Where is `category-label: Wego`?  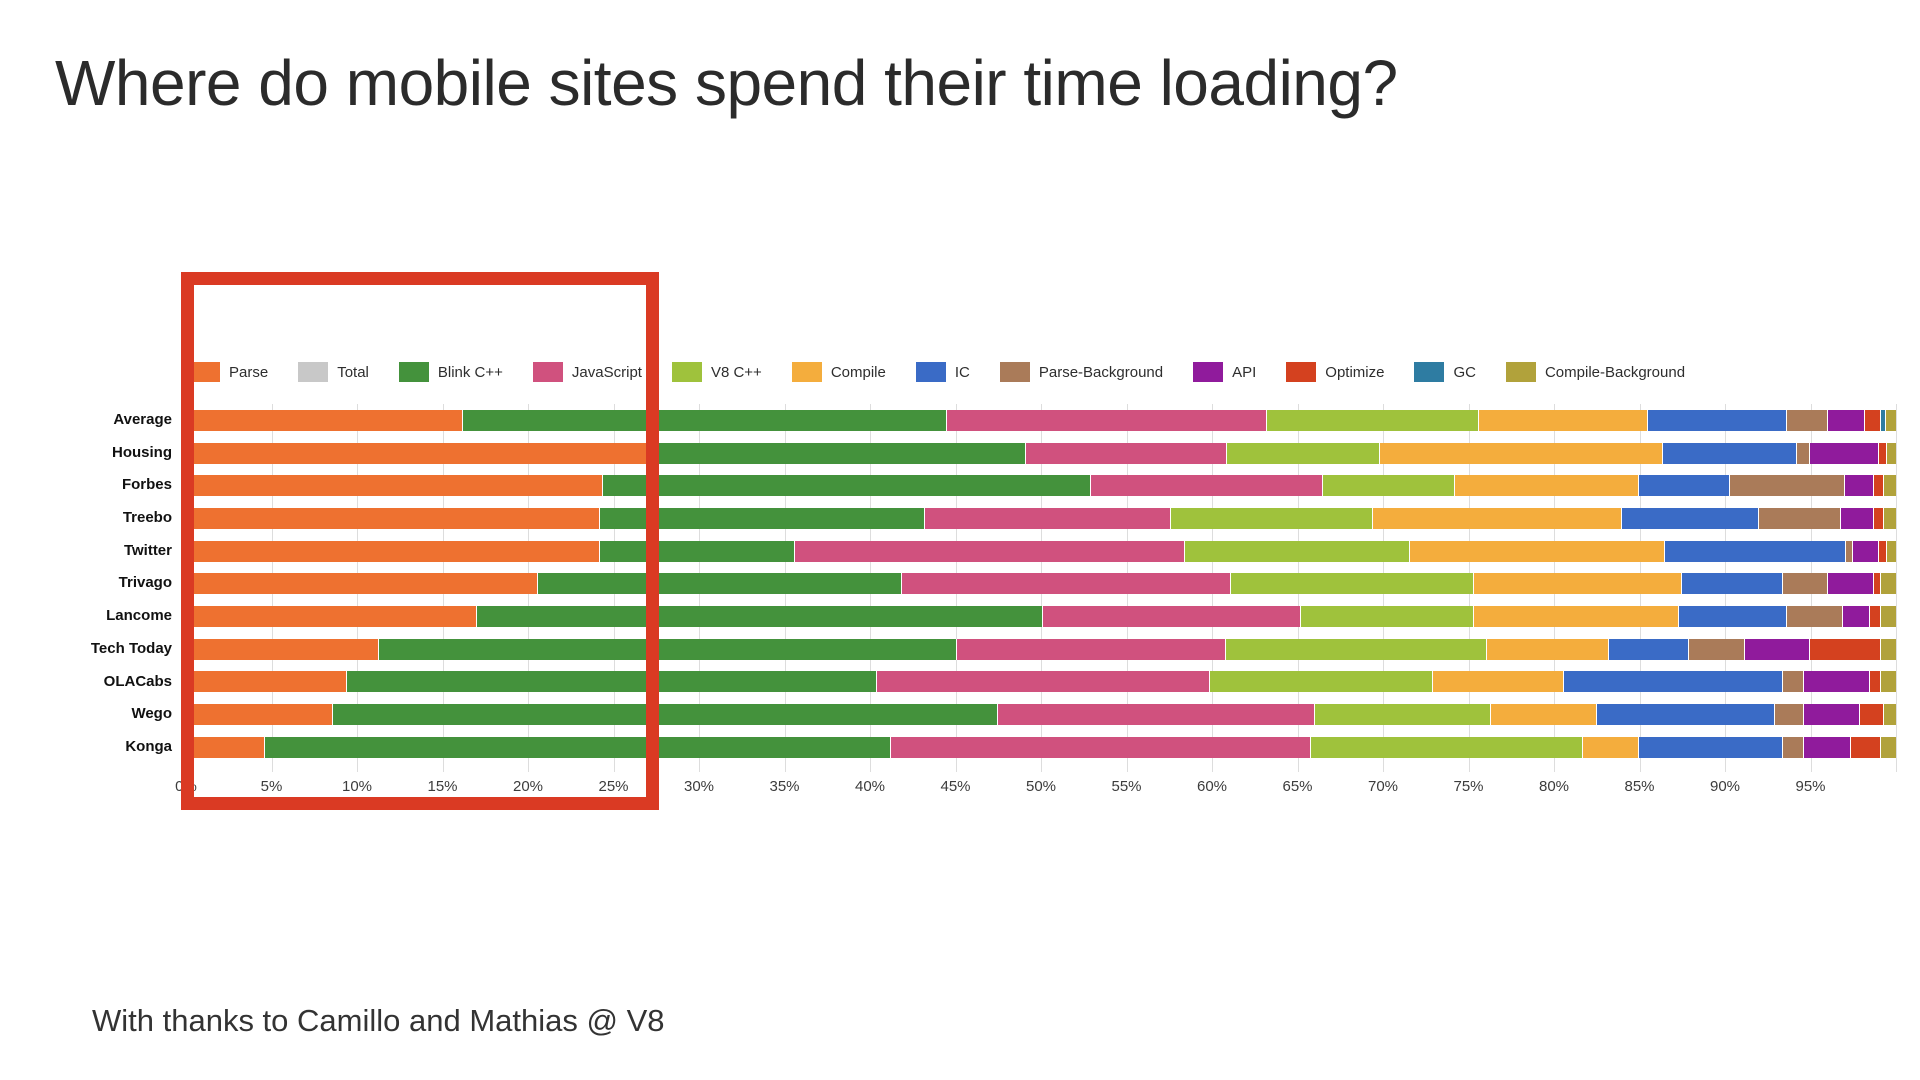
category-label: Wego is located at coordinates (151, 714).